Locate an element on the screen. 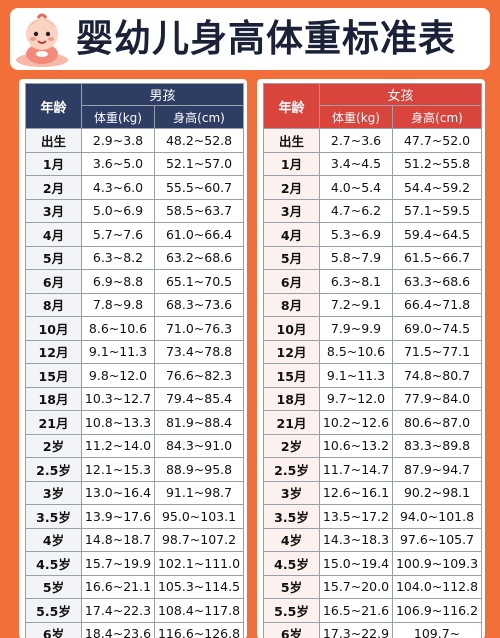 The height and width of the screenshot is (638, 500). age-cell: 5.5岁 is located at coordinates (53, 610).